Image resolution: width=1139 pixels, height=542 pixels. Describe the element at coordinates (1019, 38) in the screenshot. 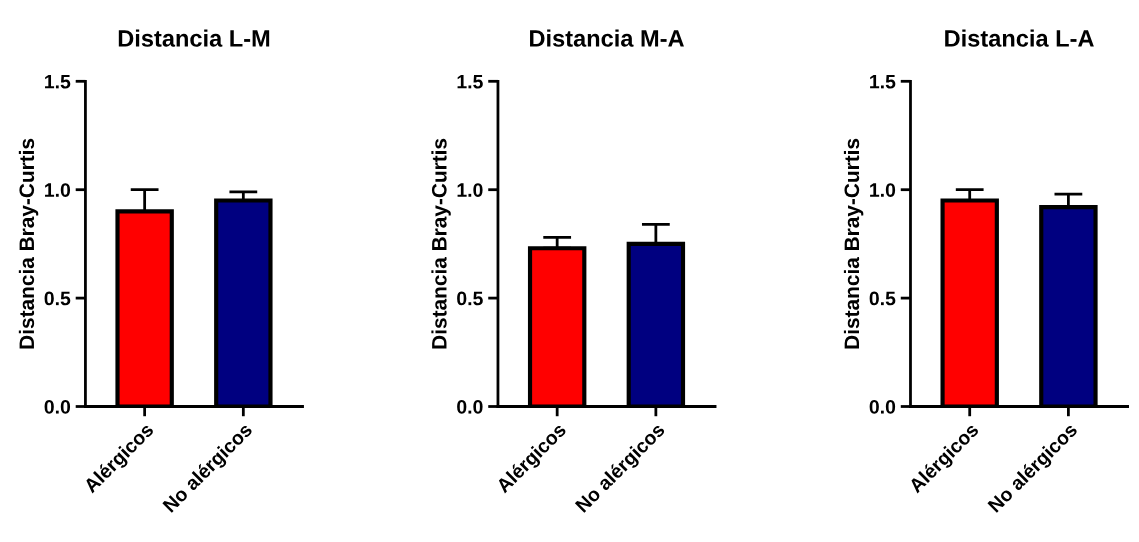

I see `chart-title: Distancia L-A` at that location.